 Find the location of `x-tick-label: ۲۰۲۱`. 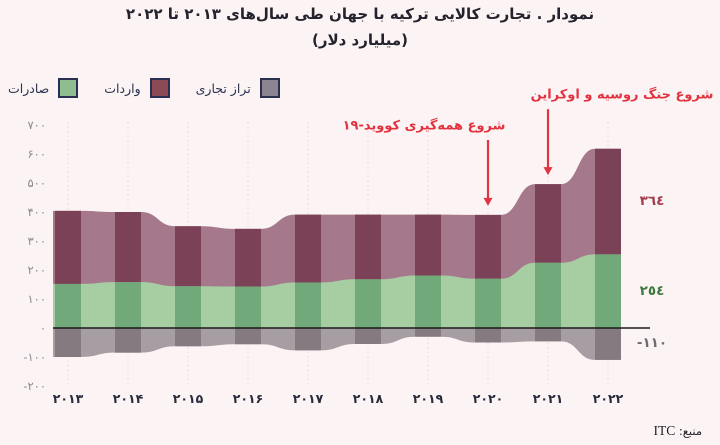

x-tick-label: ۲۰۲۱ is located at coordinates (548, 398).